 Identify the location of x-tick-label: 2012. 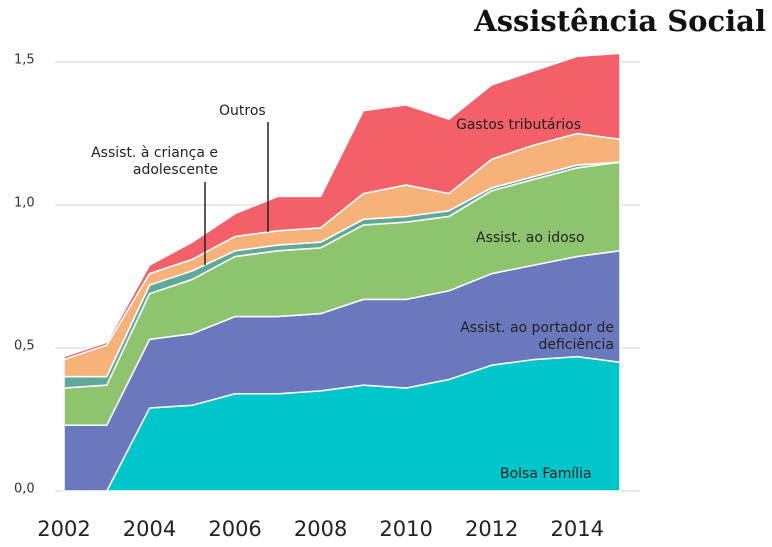
(491, 529).